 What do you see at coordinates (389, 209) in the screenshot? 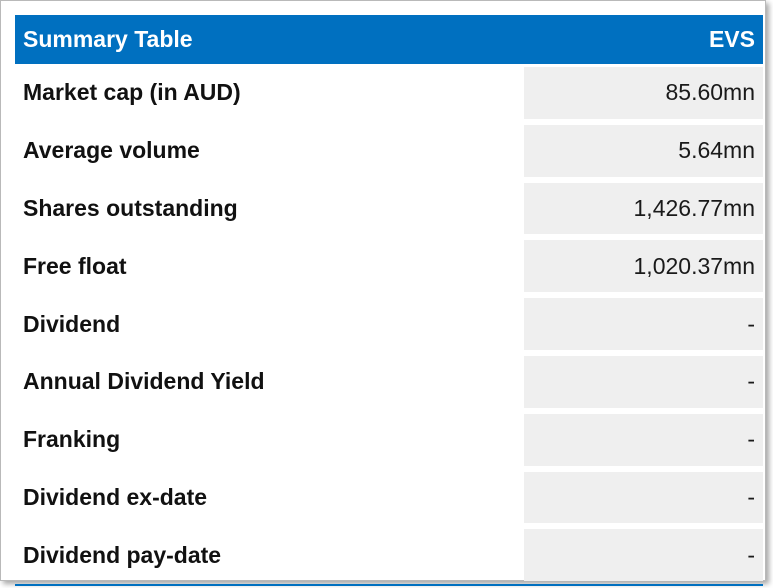
I see `table-row-shares-outstanding: Shares outstanding 1,426.77mn` at bounding box center [389, 209].